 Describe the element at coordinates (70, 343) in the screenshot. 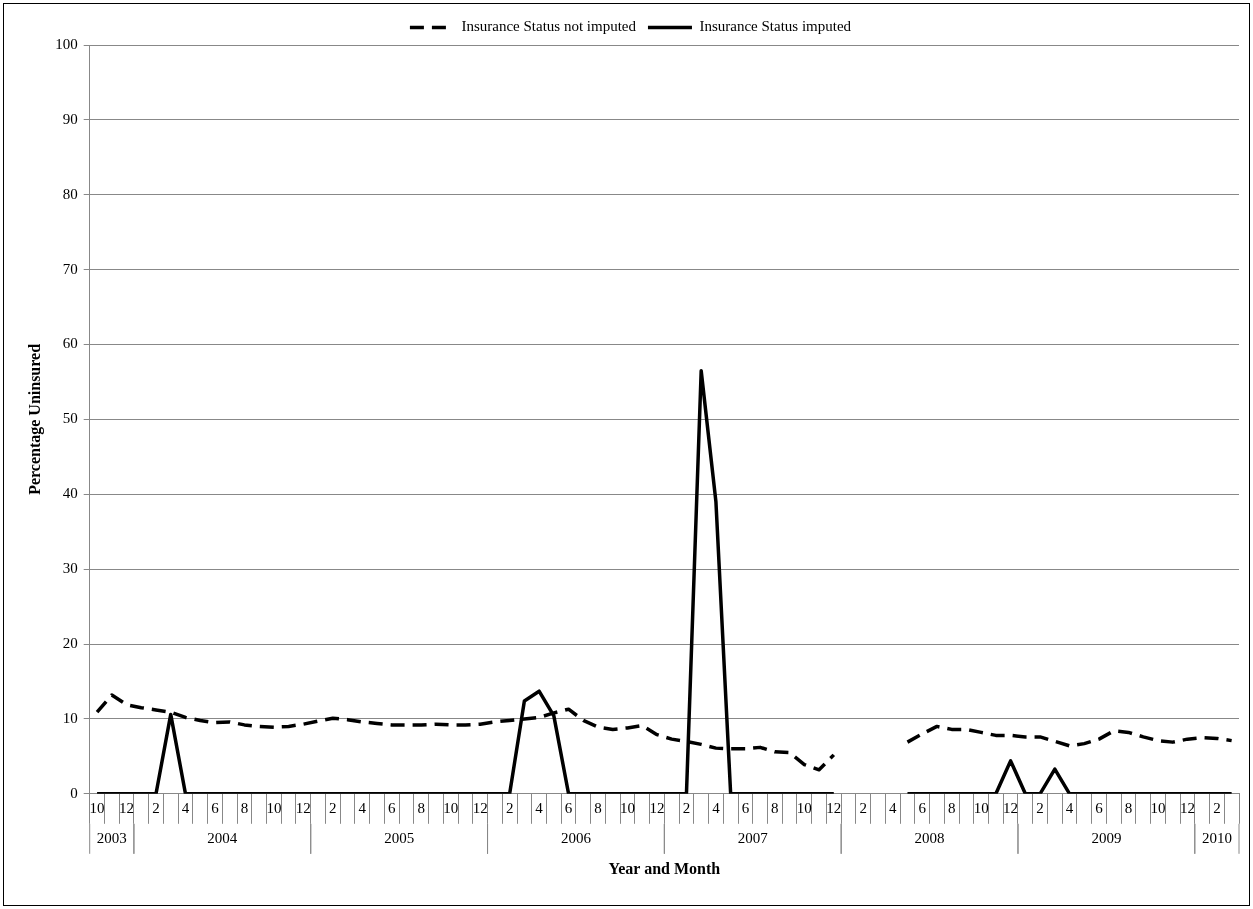

I see `y-tick-label: 60` at that location.